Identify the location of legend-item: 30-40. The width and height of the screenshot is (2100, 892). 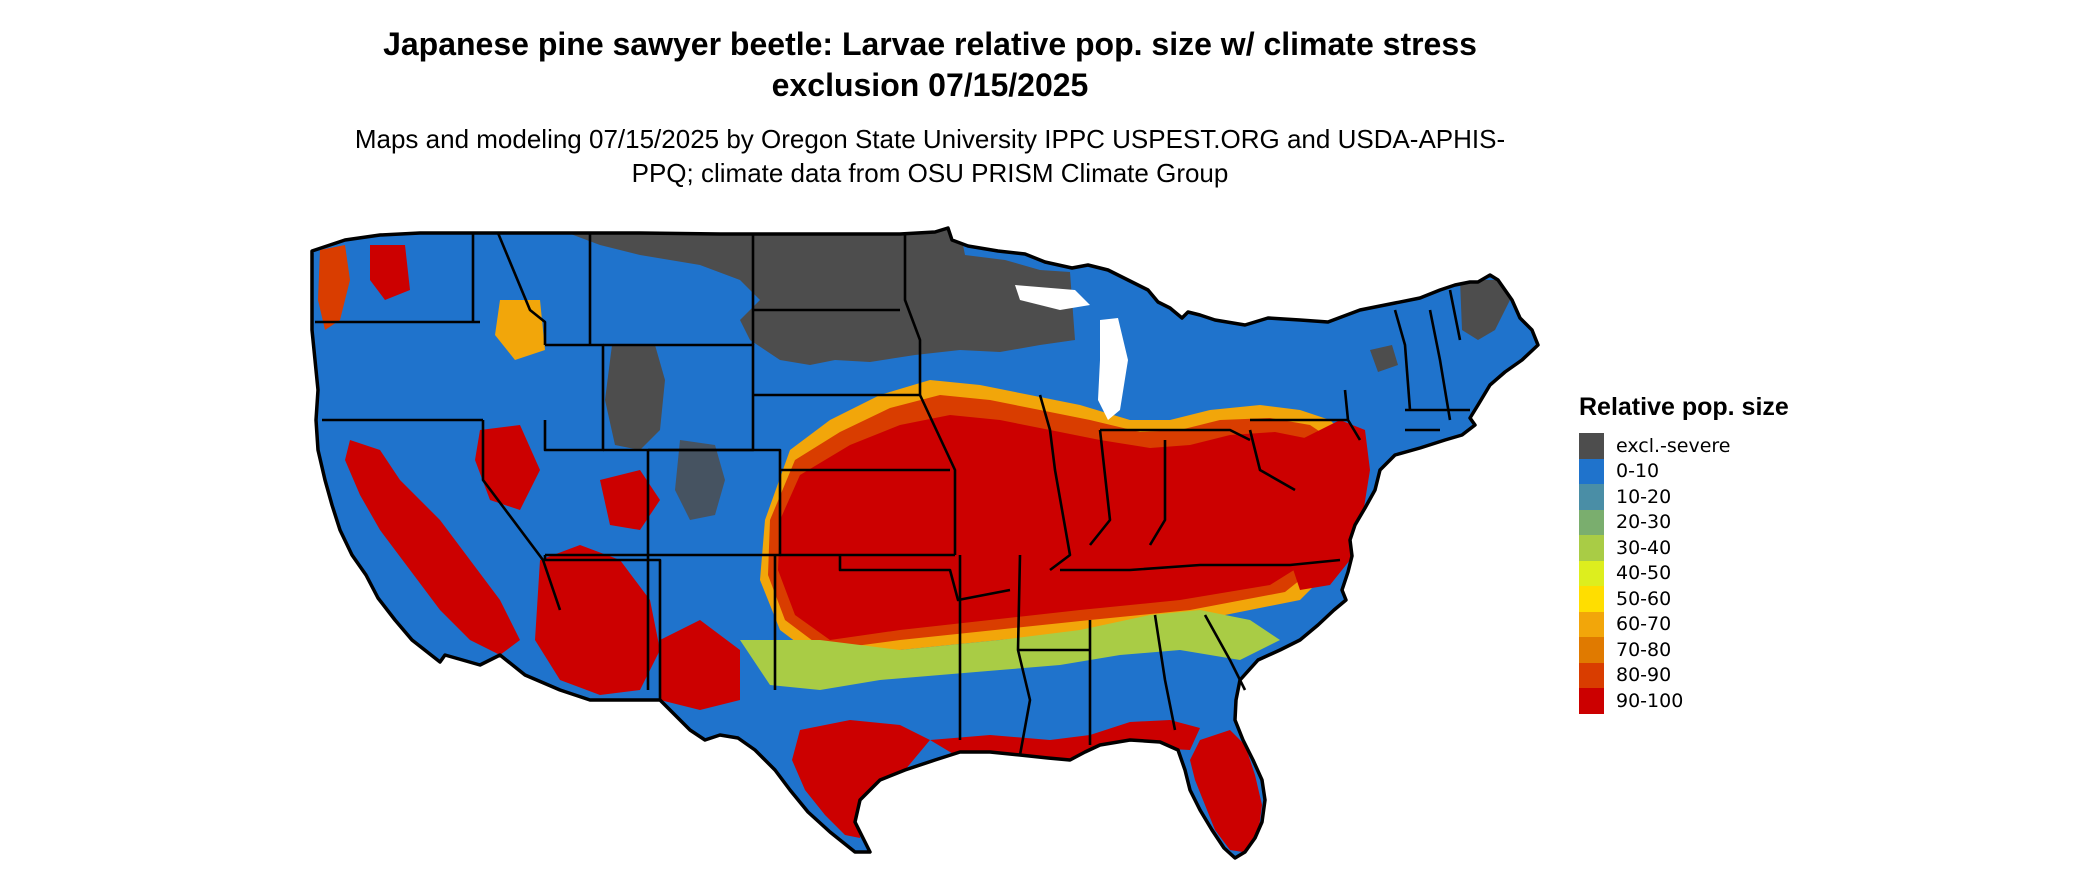
(1684, 548).